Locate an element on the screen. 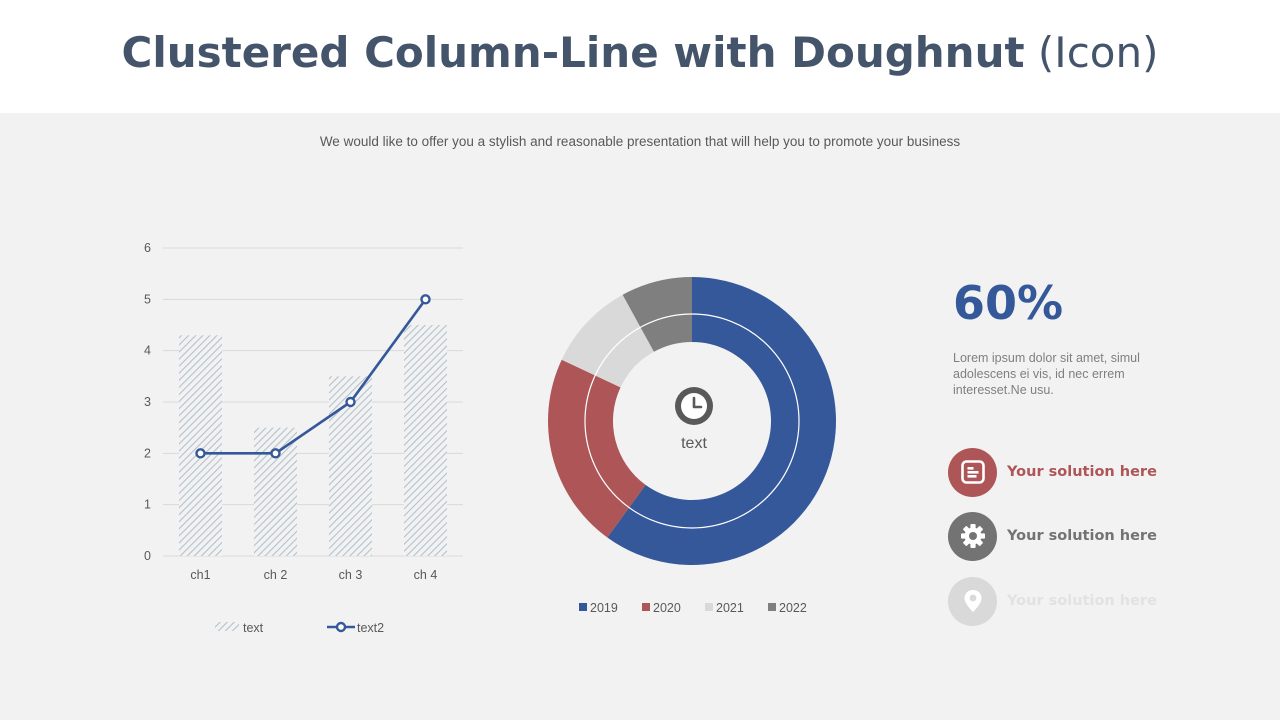  column-line-chart: 0 1 2 3 4 5 6 ch1 ch 2 ch 3 ch 4 text text2 is located at coordinates (303, 438).